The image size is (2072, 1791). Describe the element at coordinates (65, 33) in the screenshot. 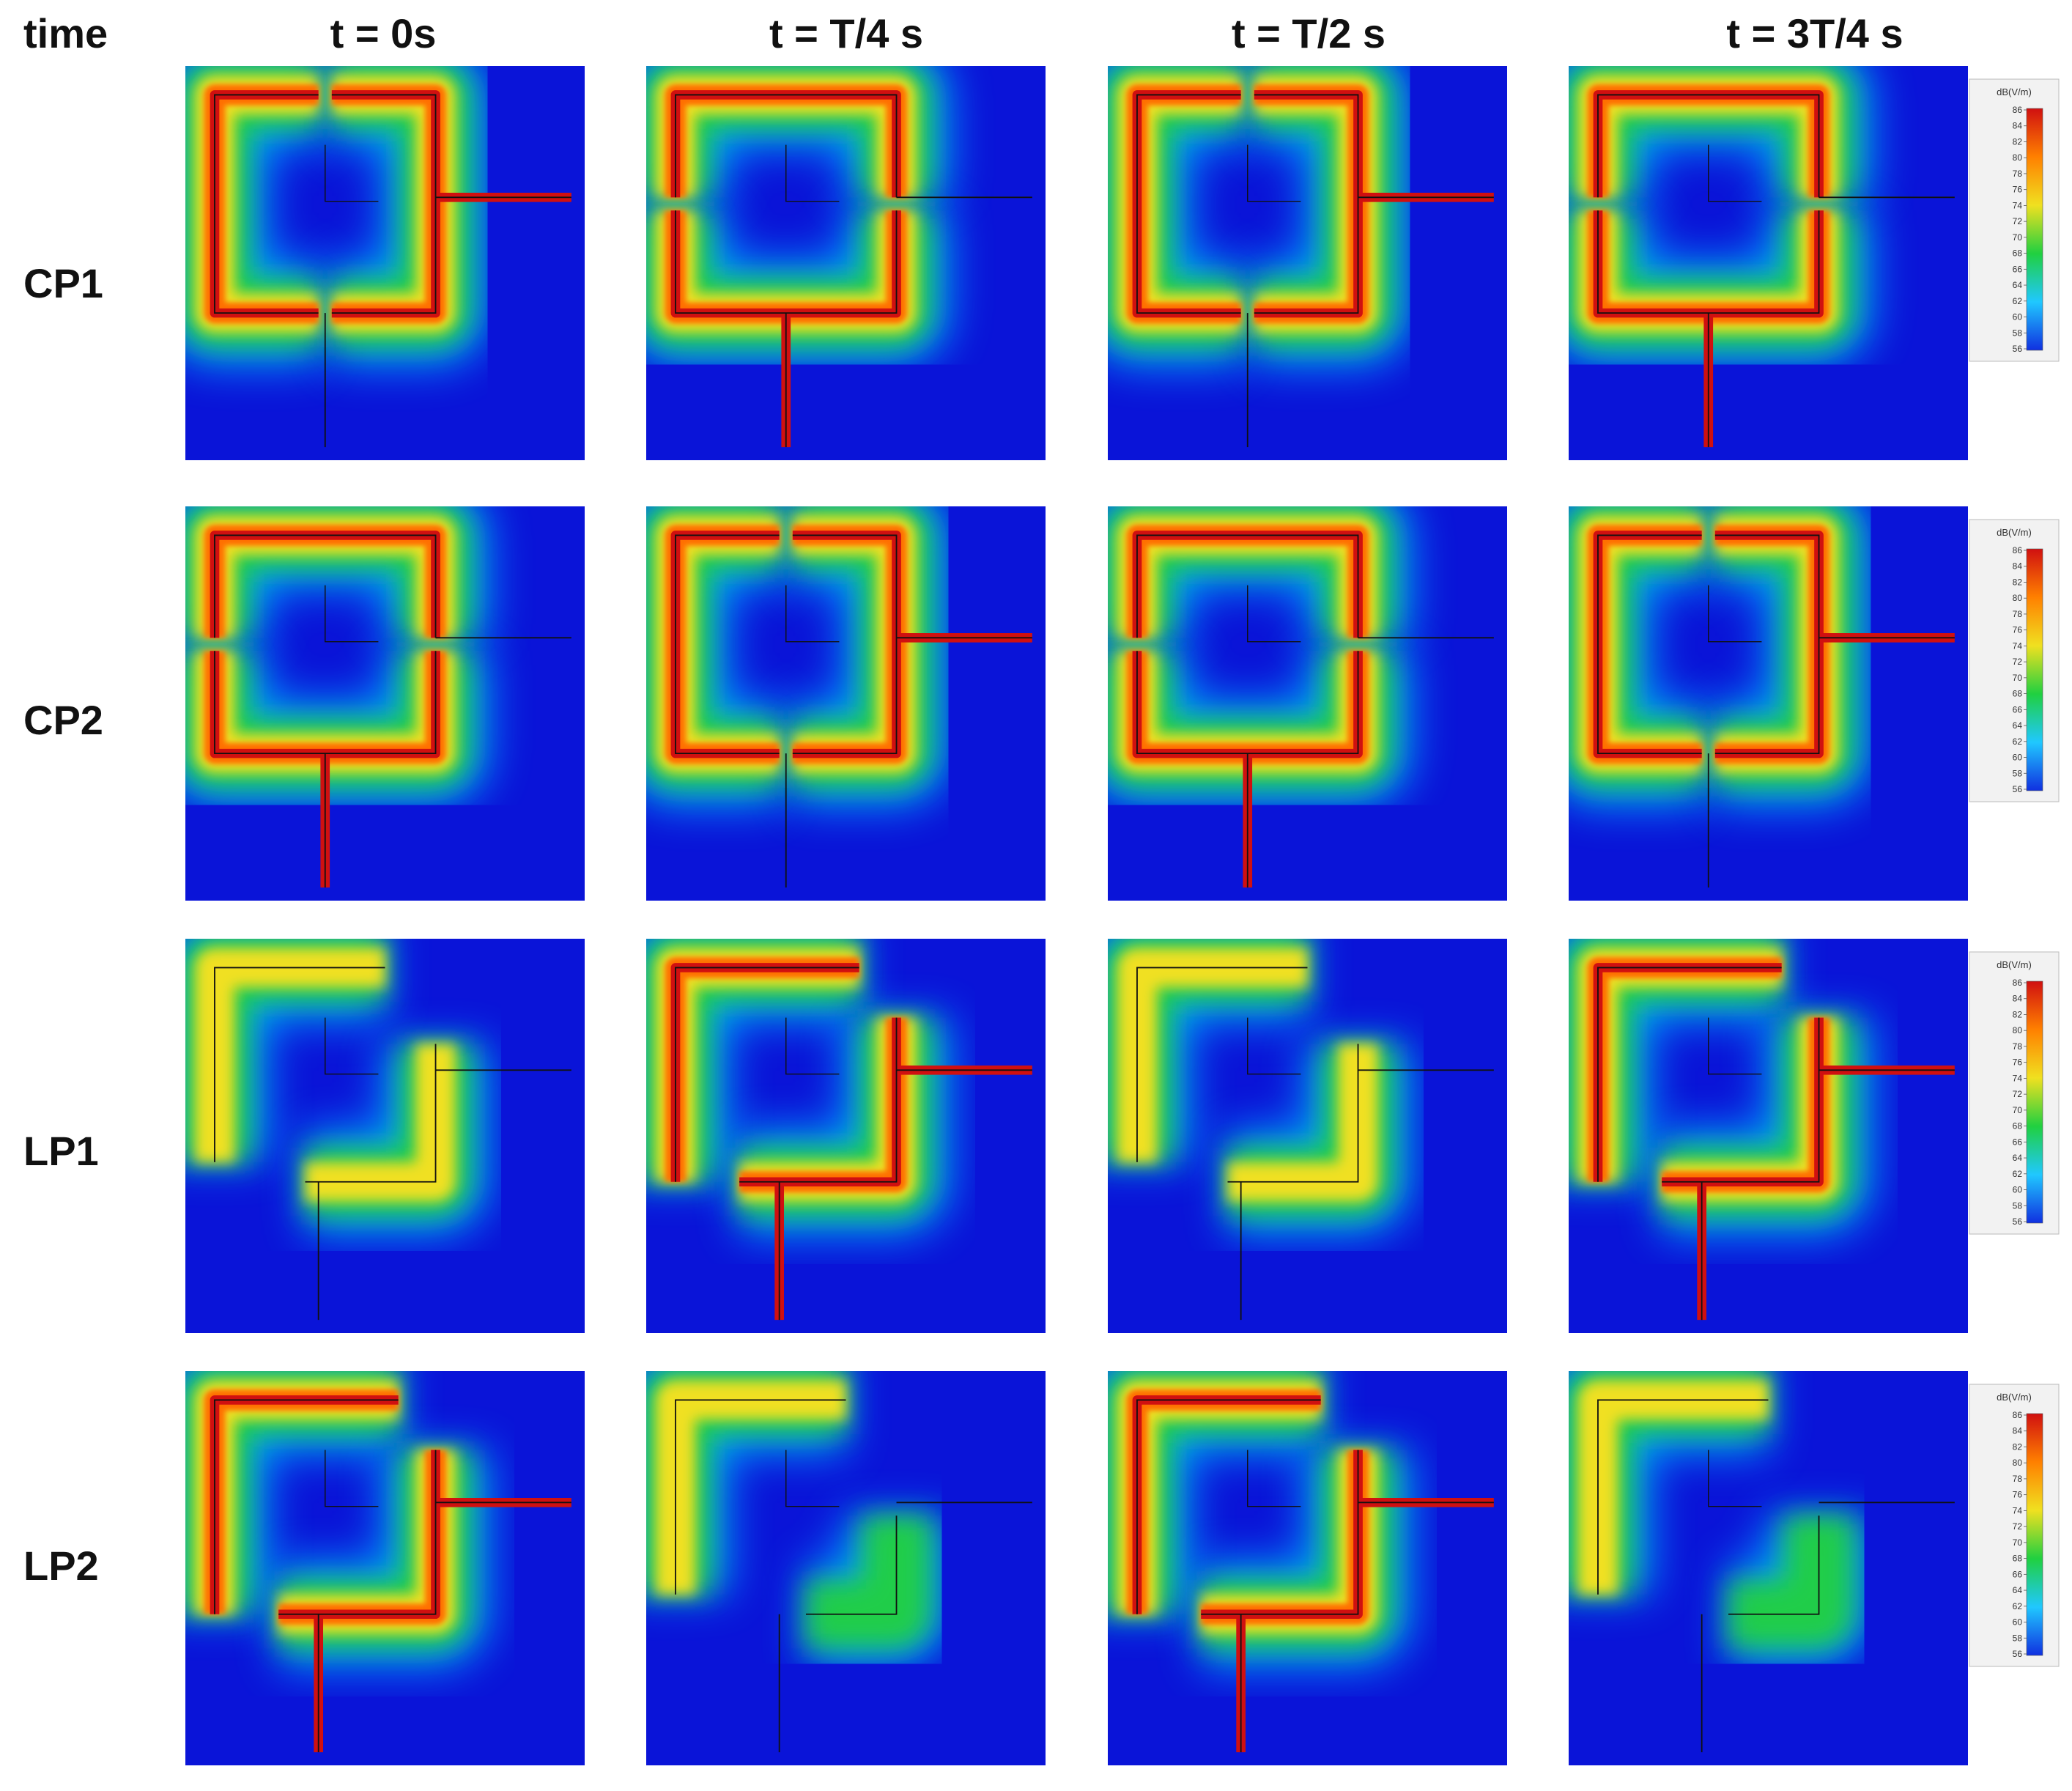

I see `corner-label: time` at that location.